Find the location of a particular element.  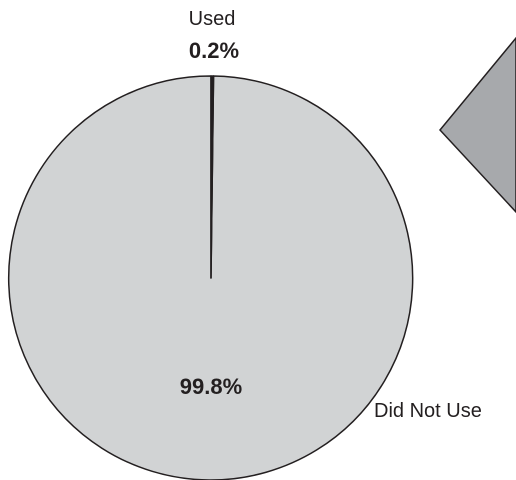

slice-label-did-not-use: Did Not Use is located at coordinates (428, 411).